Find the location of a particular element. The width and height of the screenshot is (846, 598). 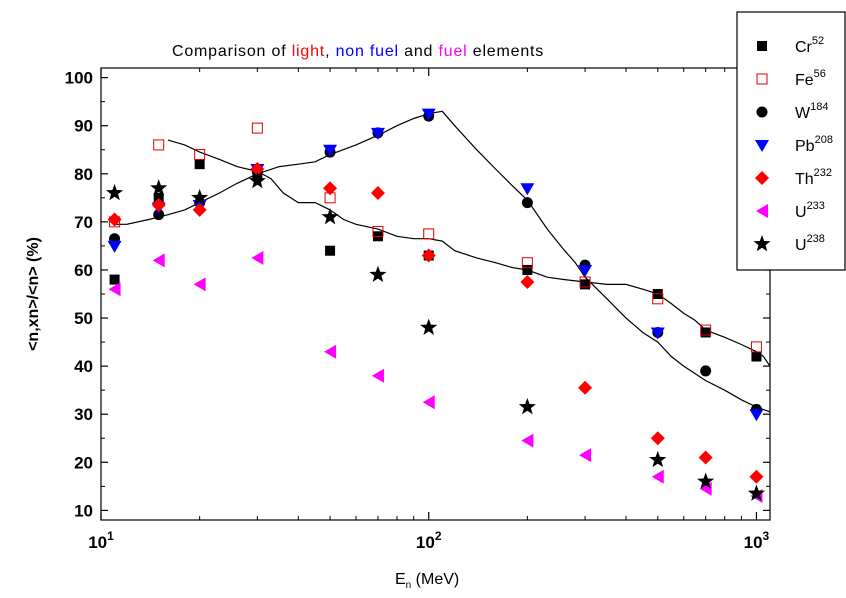

y-tick-label: 90 is located at coordinates (83, 126).